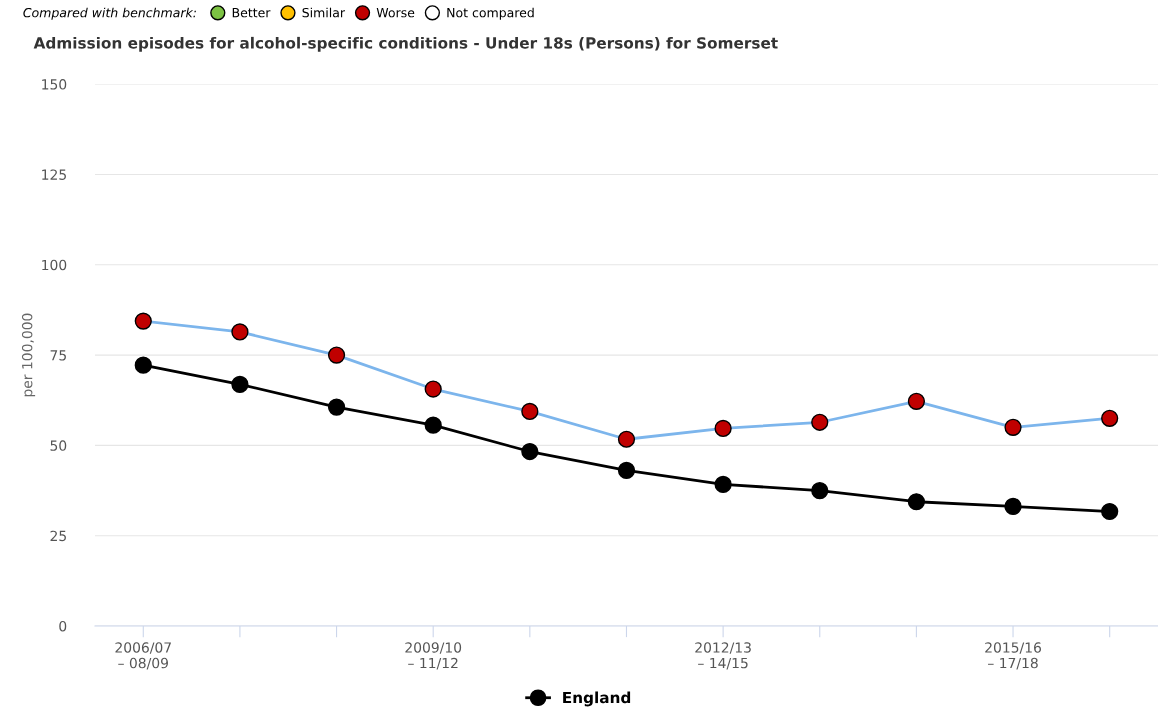 The image size is (1158, 713). Describe the element at coordinates (58, 536) in the screenshot. I see `y-tick-label: 25` at that location.